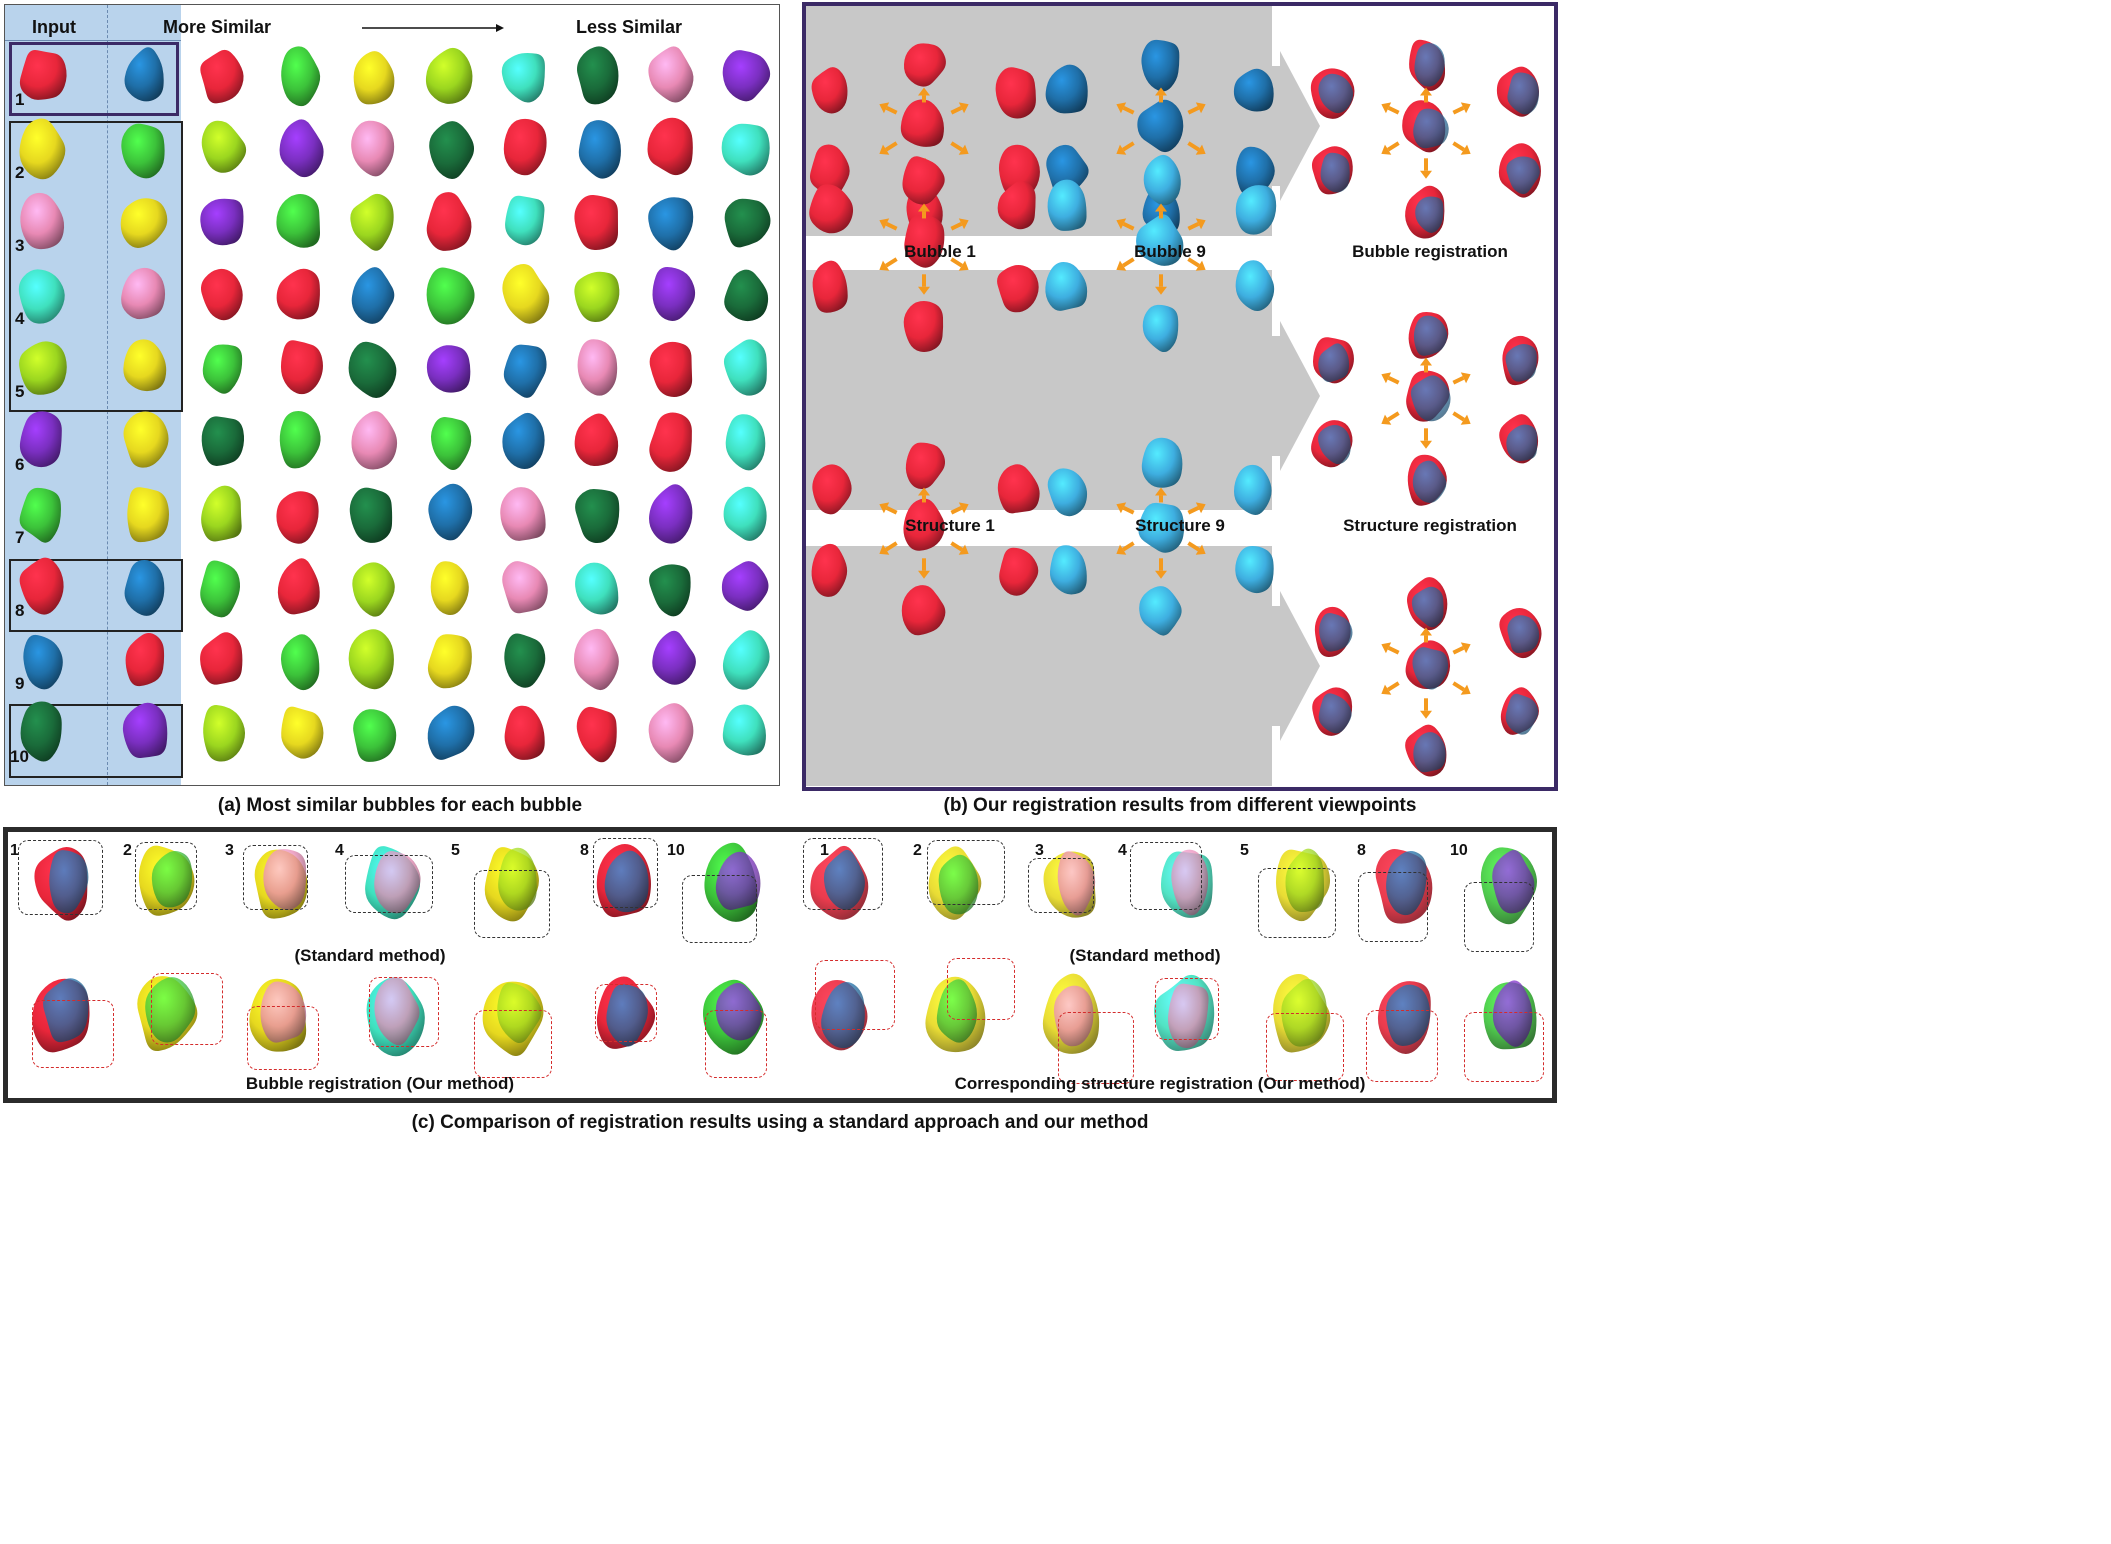 Image resolution: width=2111 pixels, height=1544 pixels. I want to click on our-bubble-6-b, so click(627, 1015).